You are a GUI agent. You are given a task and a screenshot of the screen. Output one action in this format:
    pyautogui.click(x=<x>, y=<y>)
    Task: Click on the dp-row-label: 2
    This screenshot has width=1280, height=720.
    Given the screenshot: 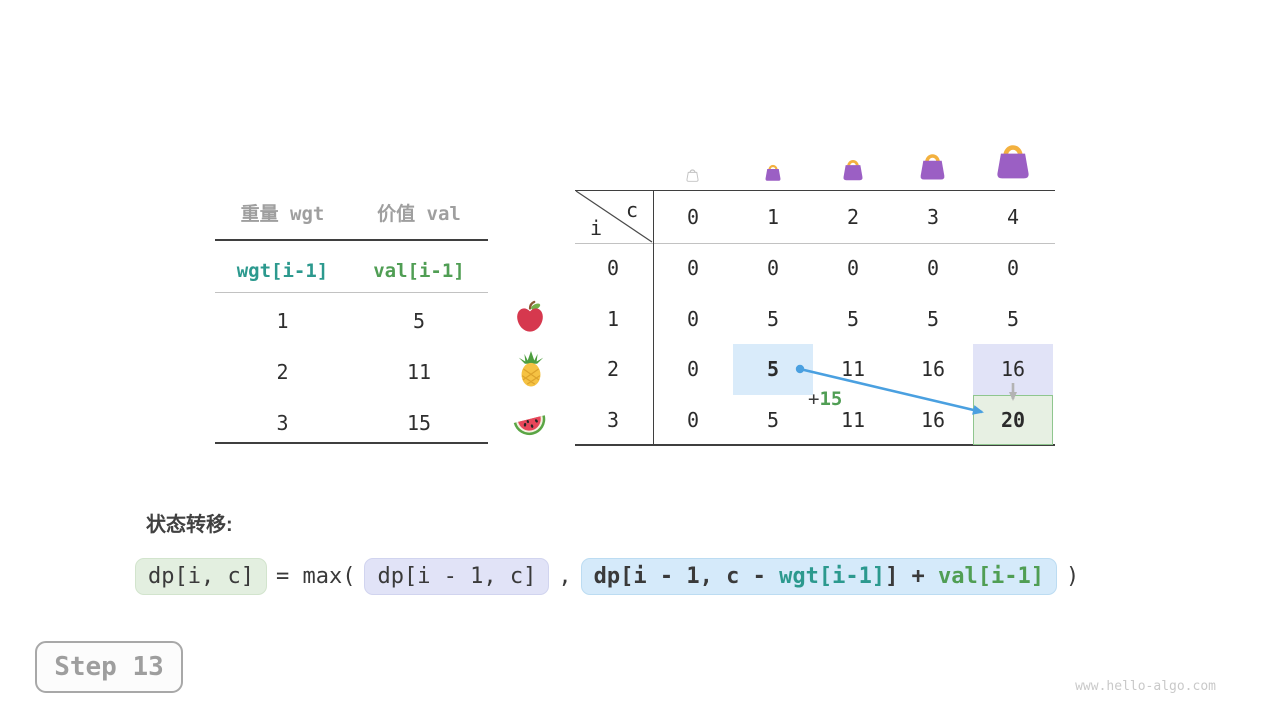 What is the action you would take?
    pyautogui.click(x=613, y=369)
    